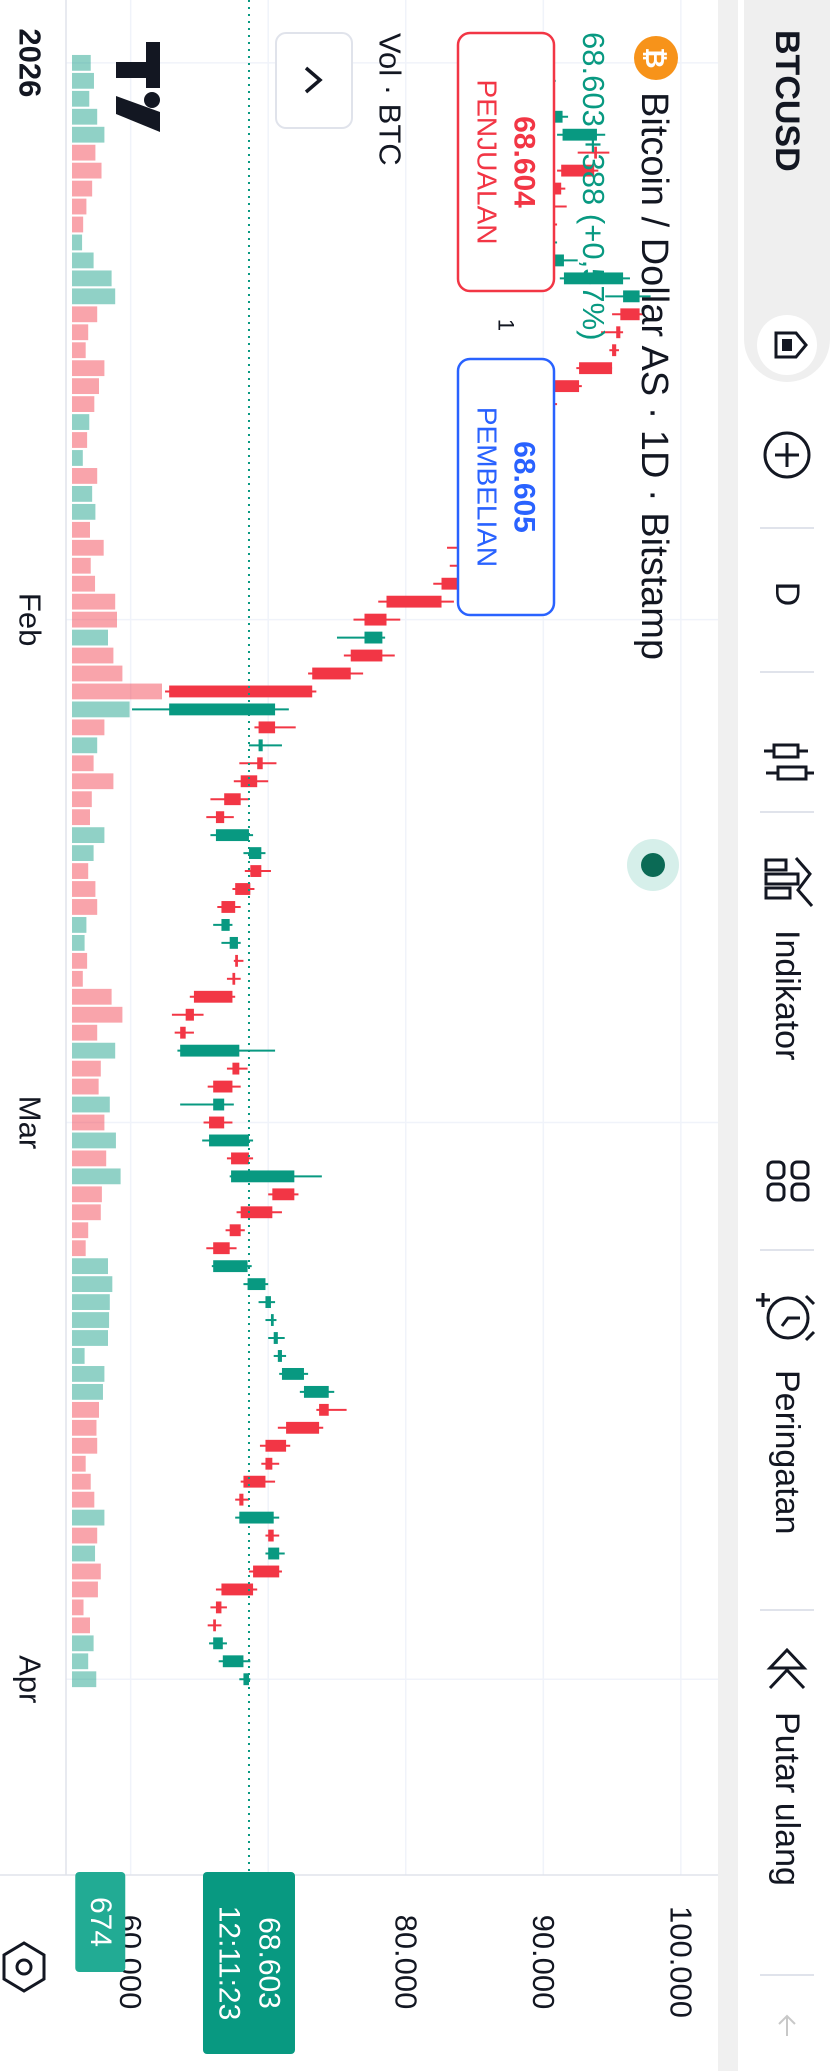  Describe the element at coordinates (524, 487) in the screenshot. I see `buy-price: 68.605` at that location.